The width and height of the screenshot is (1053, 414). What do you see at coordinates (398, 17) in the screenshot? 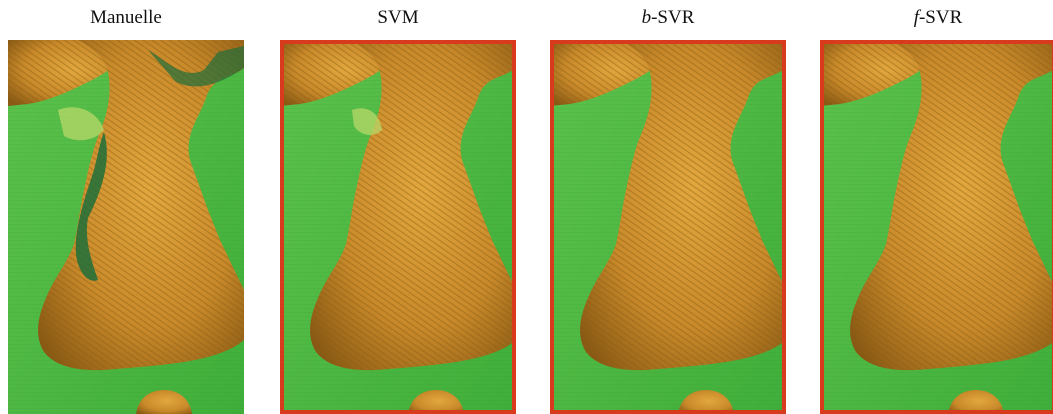
I see `panel-title: SVM` at bounding box center [398, 17].